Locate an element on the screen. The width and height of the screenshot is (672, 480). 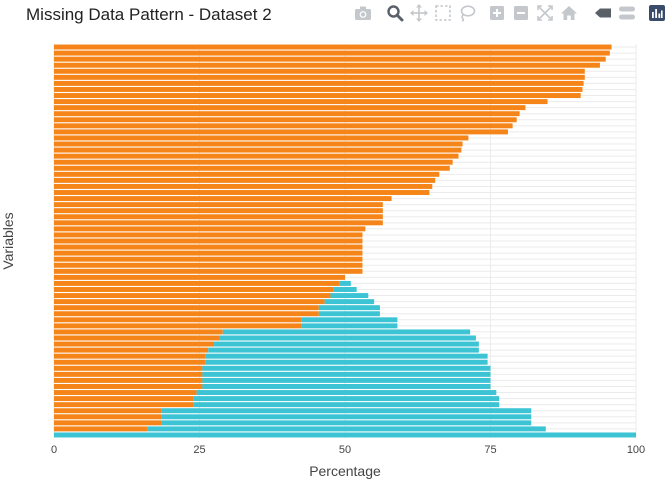
compare-hover-button is located at coordinates (627, 13).